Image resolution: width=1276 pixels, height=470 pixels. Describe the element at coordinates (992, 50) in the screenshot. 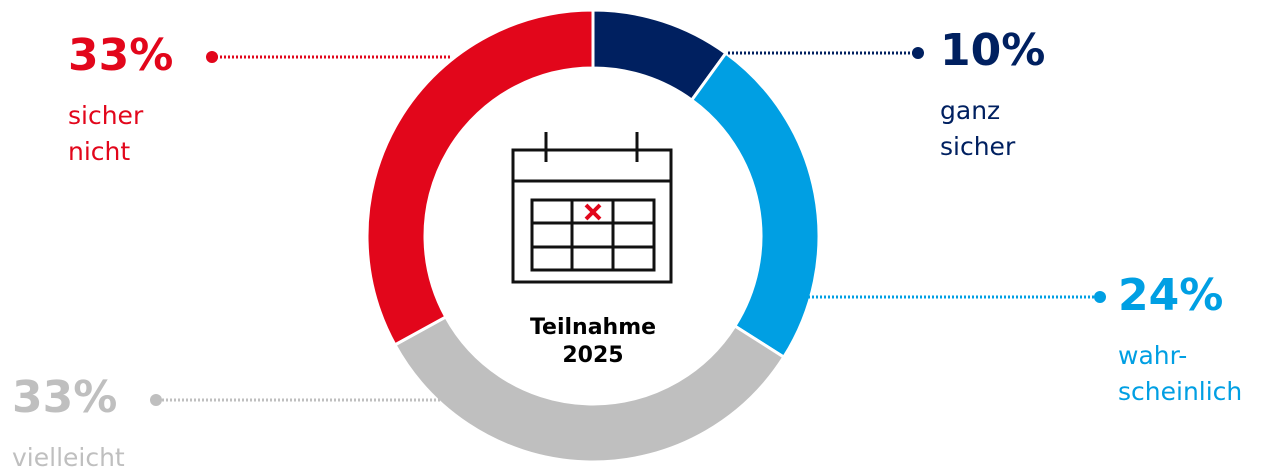

I see `value-label: 10%` at that location.